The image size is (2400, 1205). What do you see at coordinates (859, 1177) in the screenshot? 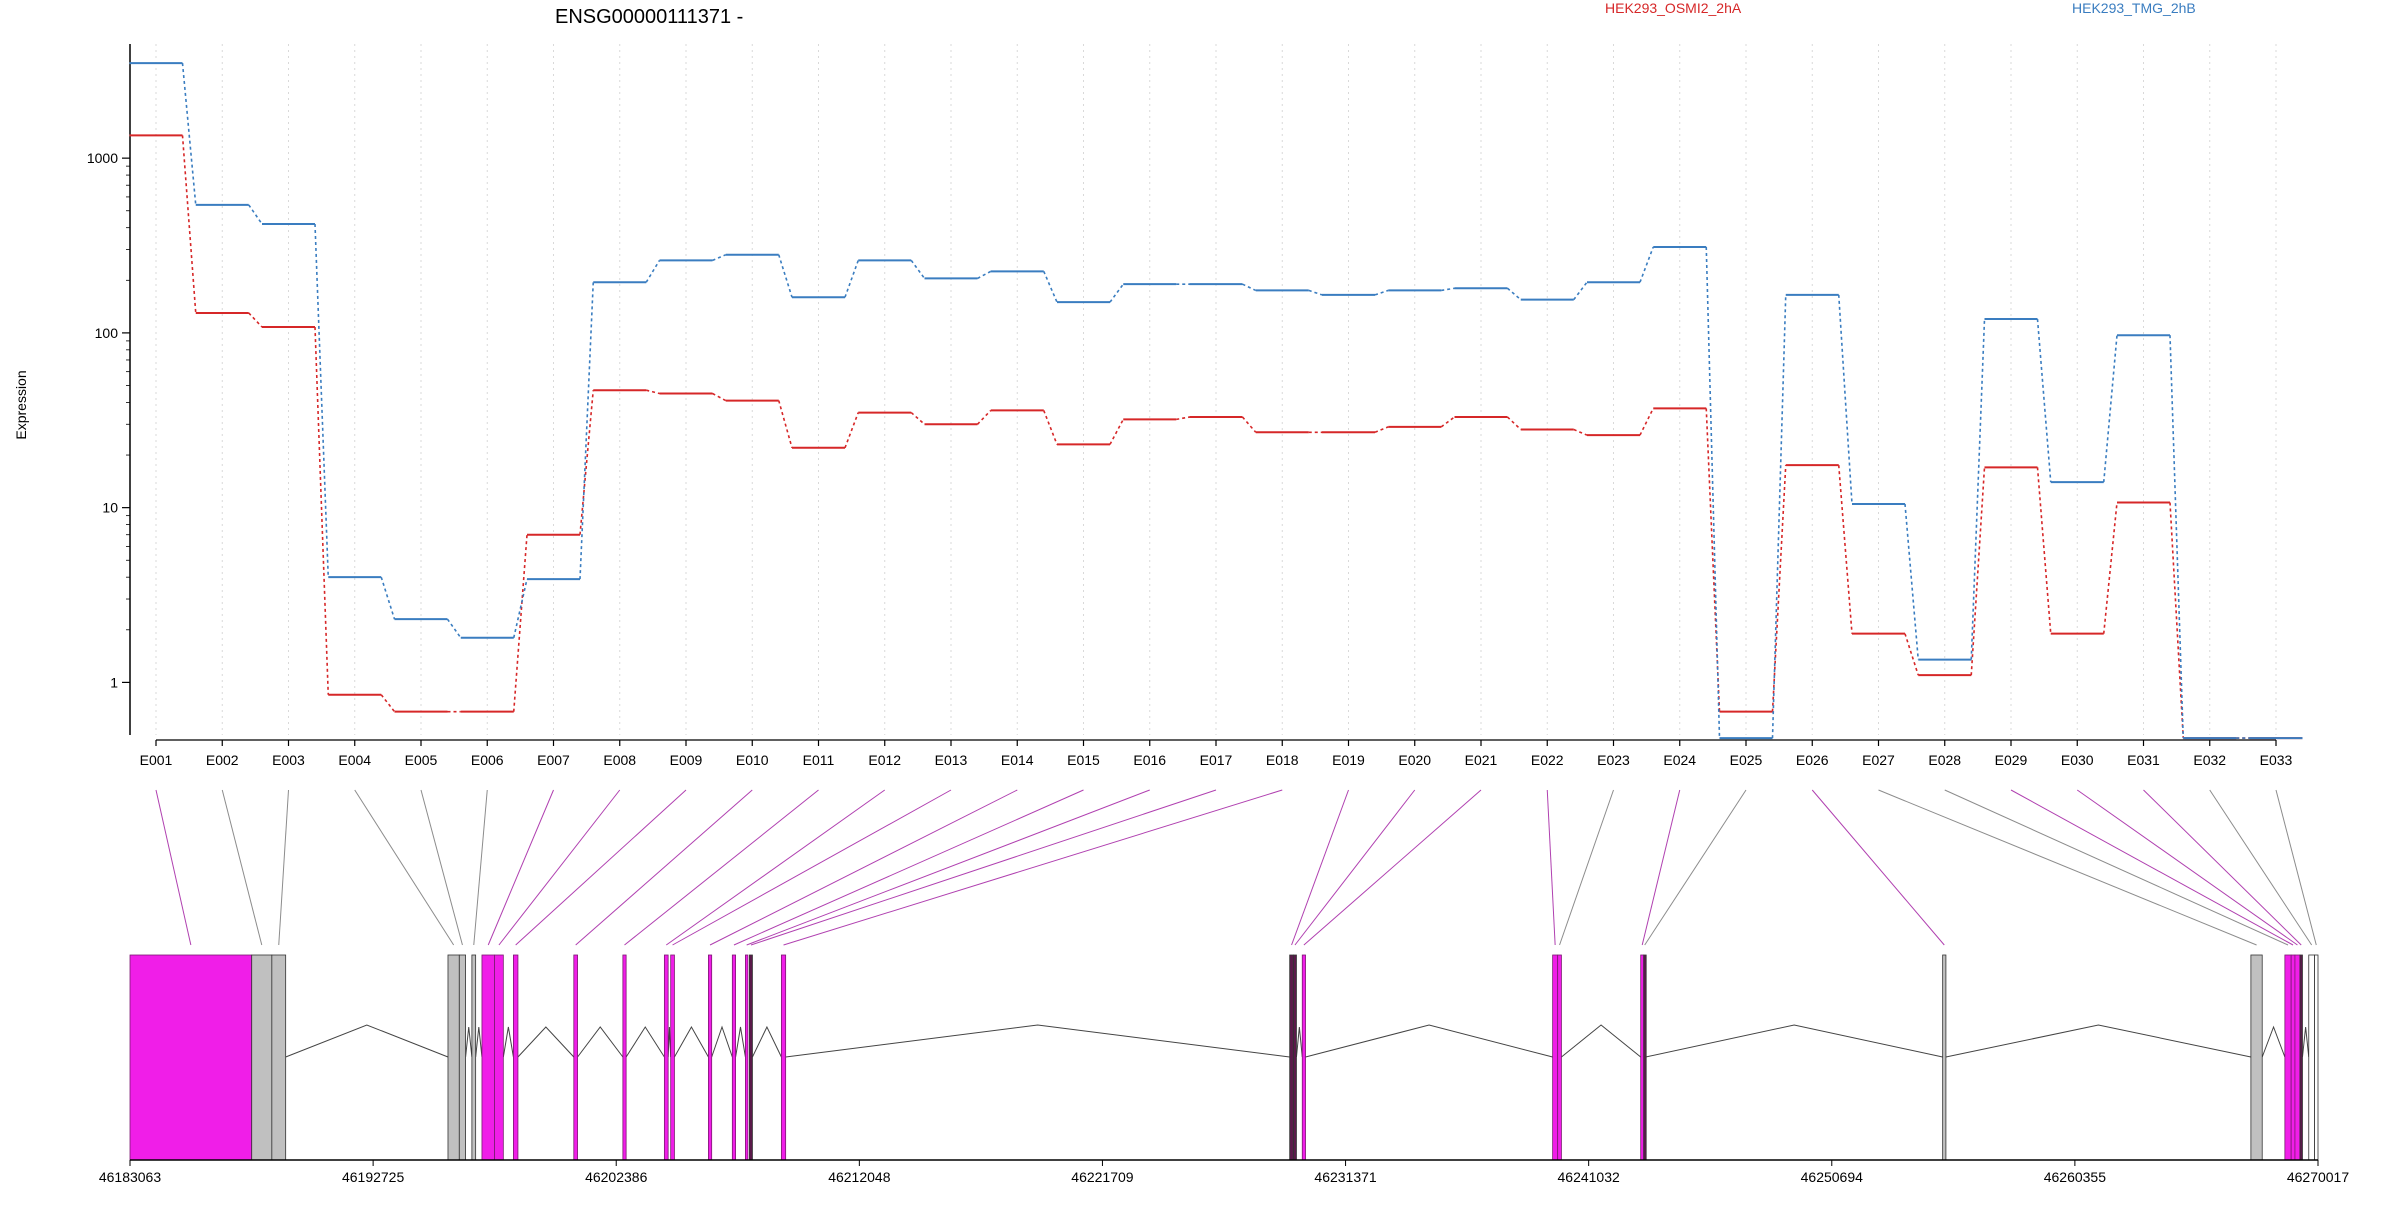
I see `gene-axis-tick-label: 46212048` at bounding box center [859, 1177].